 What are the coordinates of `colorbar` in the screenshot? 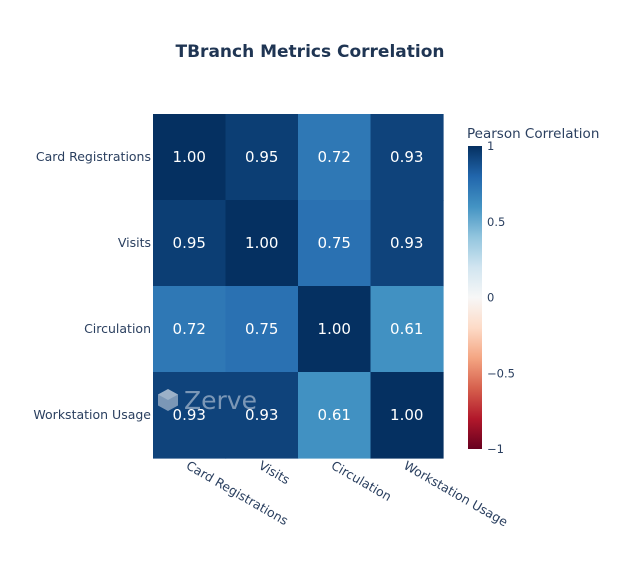 It's located at (475, 297).